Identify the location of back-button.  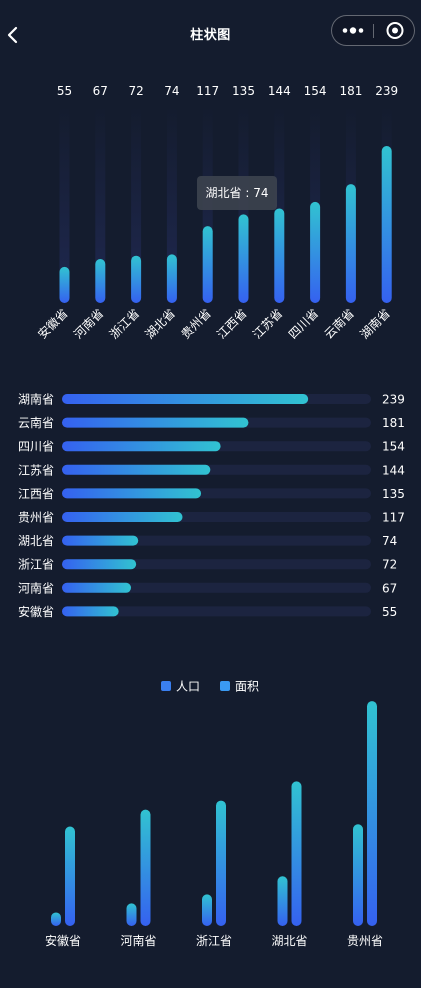
(15, 35).